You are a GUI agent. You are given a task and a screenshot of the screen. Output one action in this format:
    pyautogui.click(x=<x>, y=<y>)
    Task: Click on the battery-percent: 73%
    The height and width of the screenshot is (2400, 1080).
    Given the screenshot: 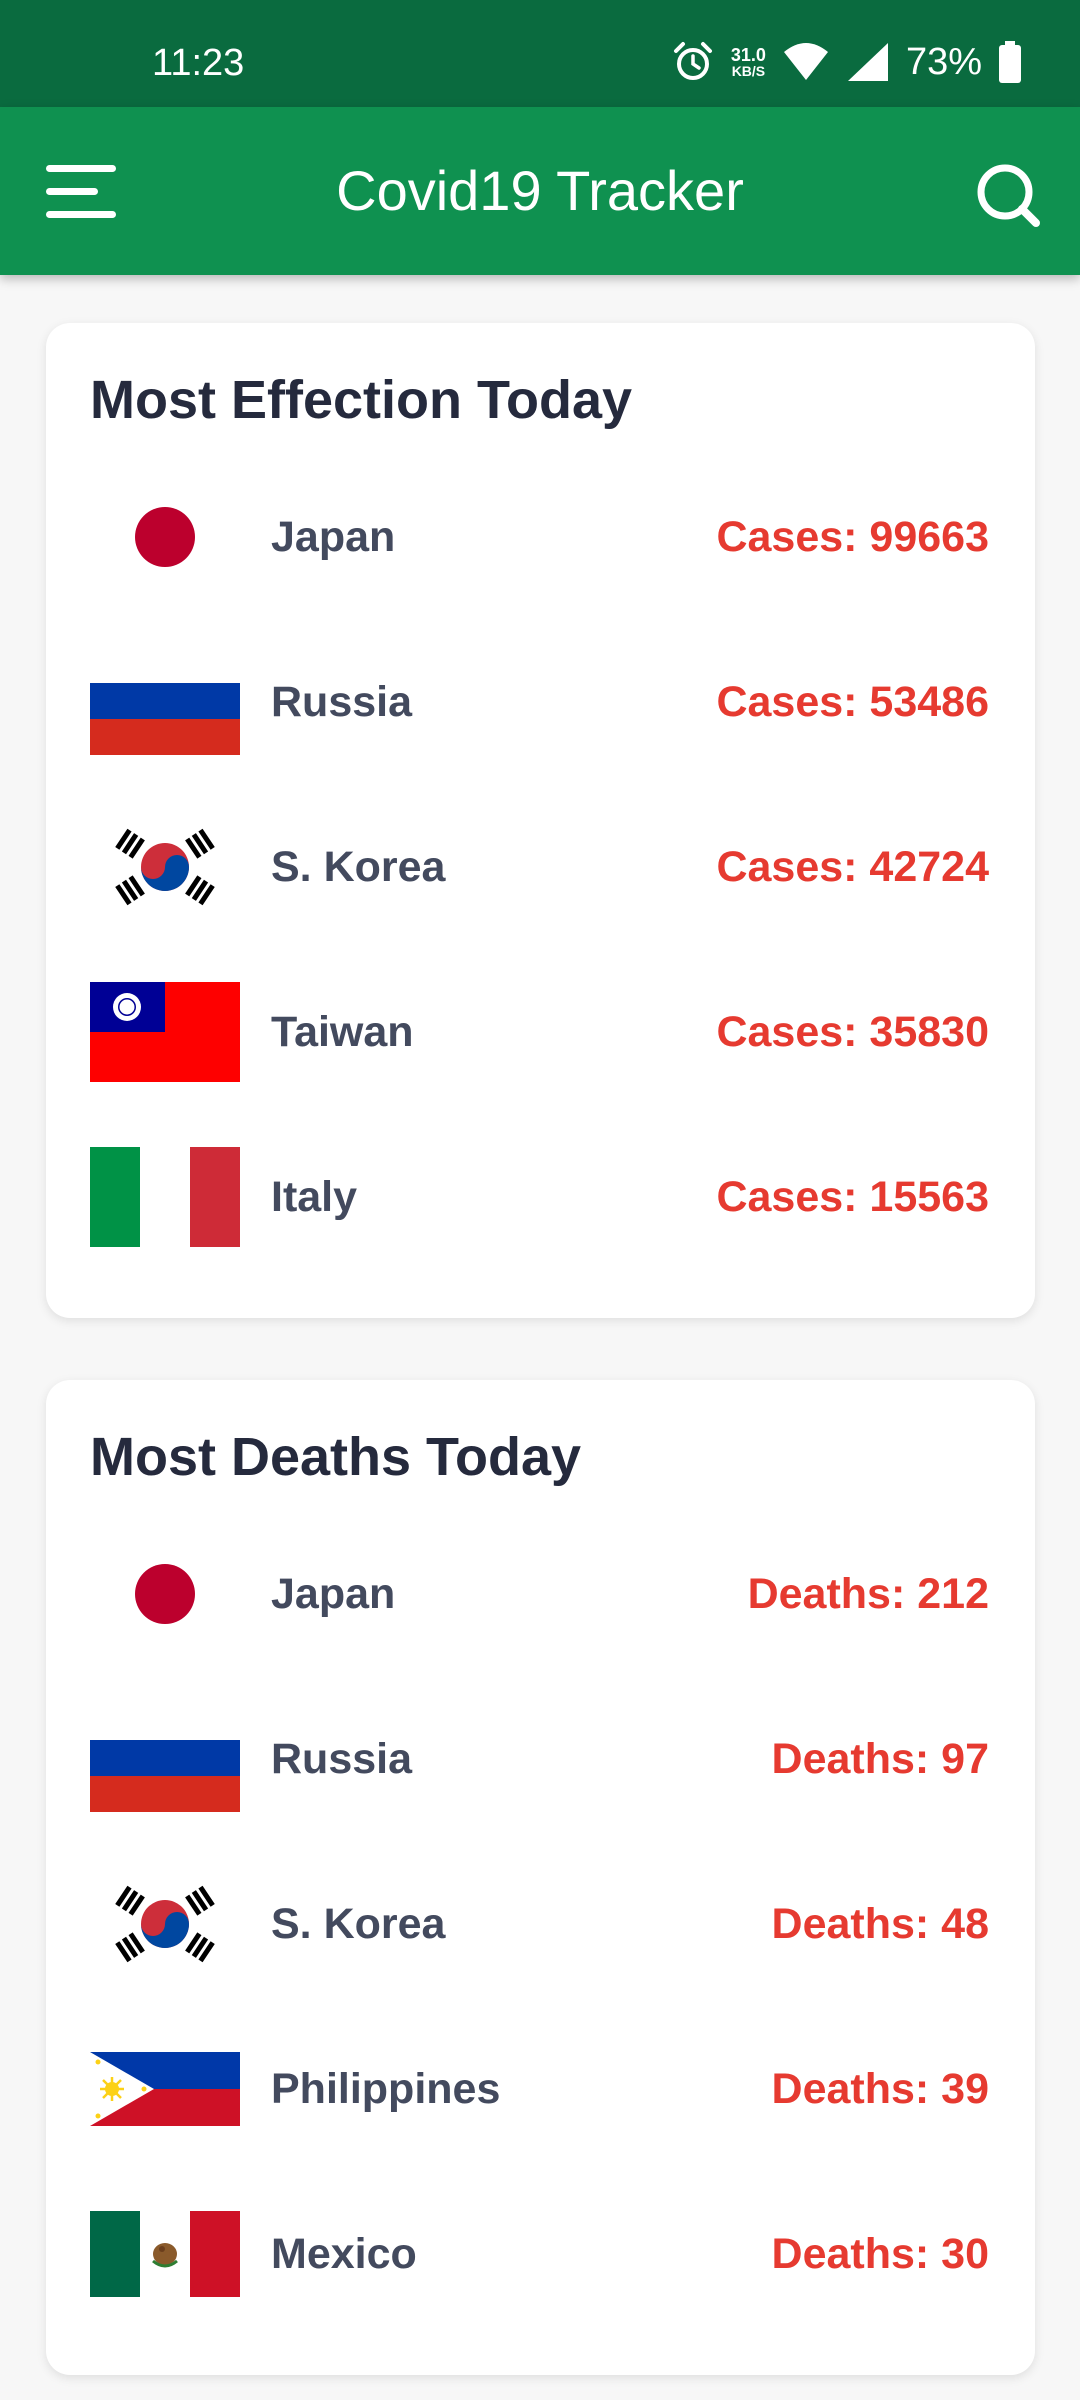 What is the action you would take?
    pyautogui.click(x=943, y=62)
    